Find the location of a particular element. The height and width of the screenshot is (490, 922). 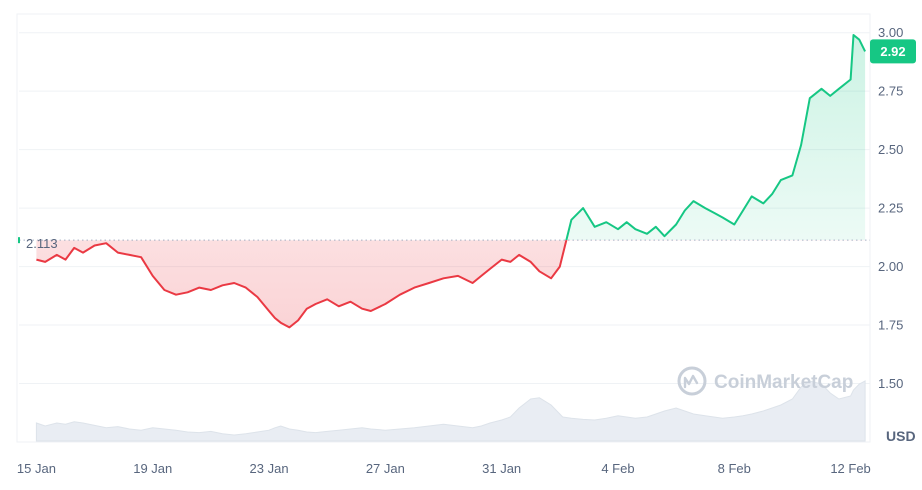

y-tick-label: 2.75 is located at coordinates (890, 91).